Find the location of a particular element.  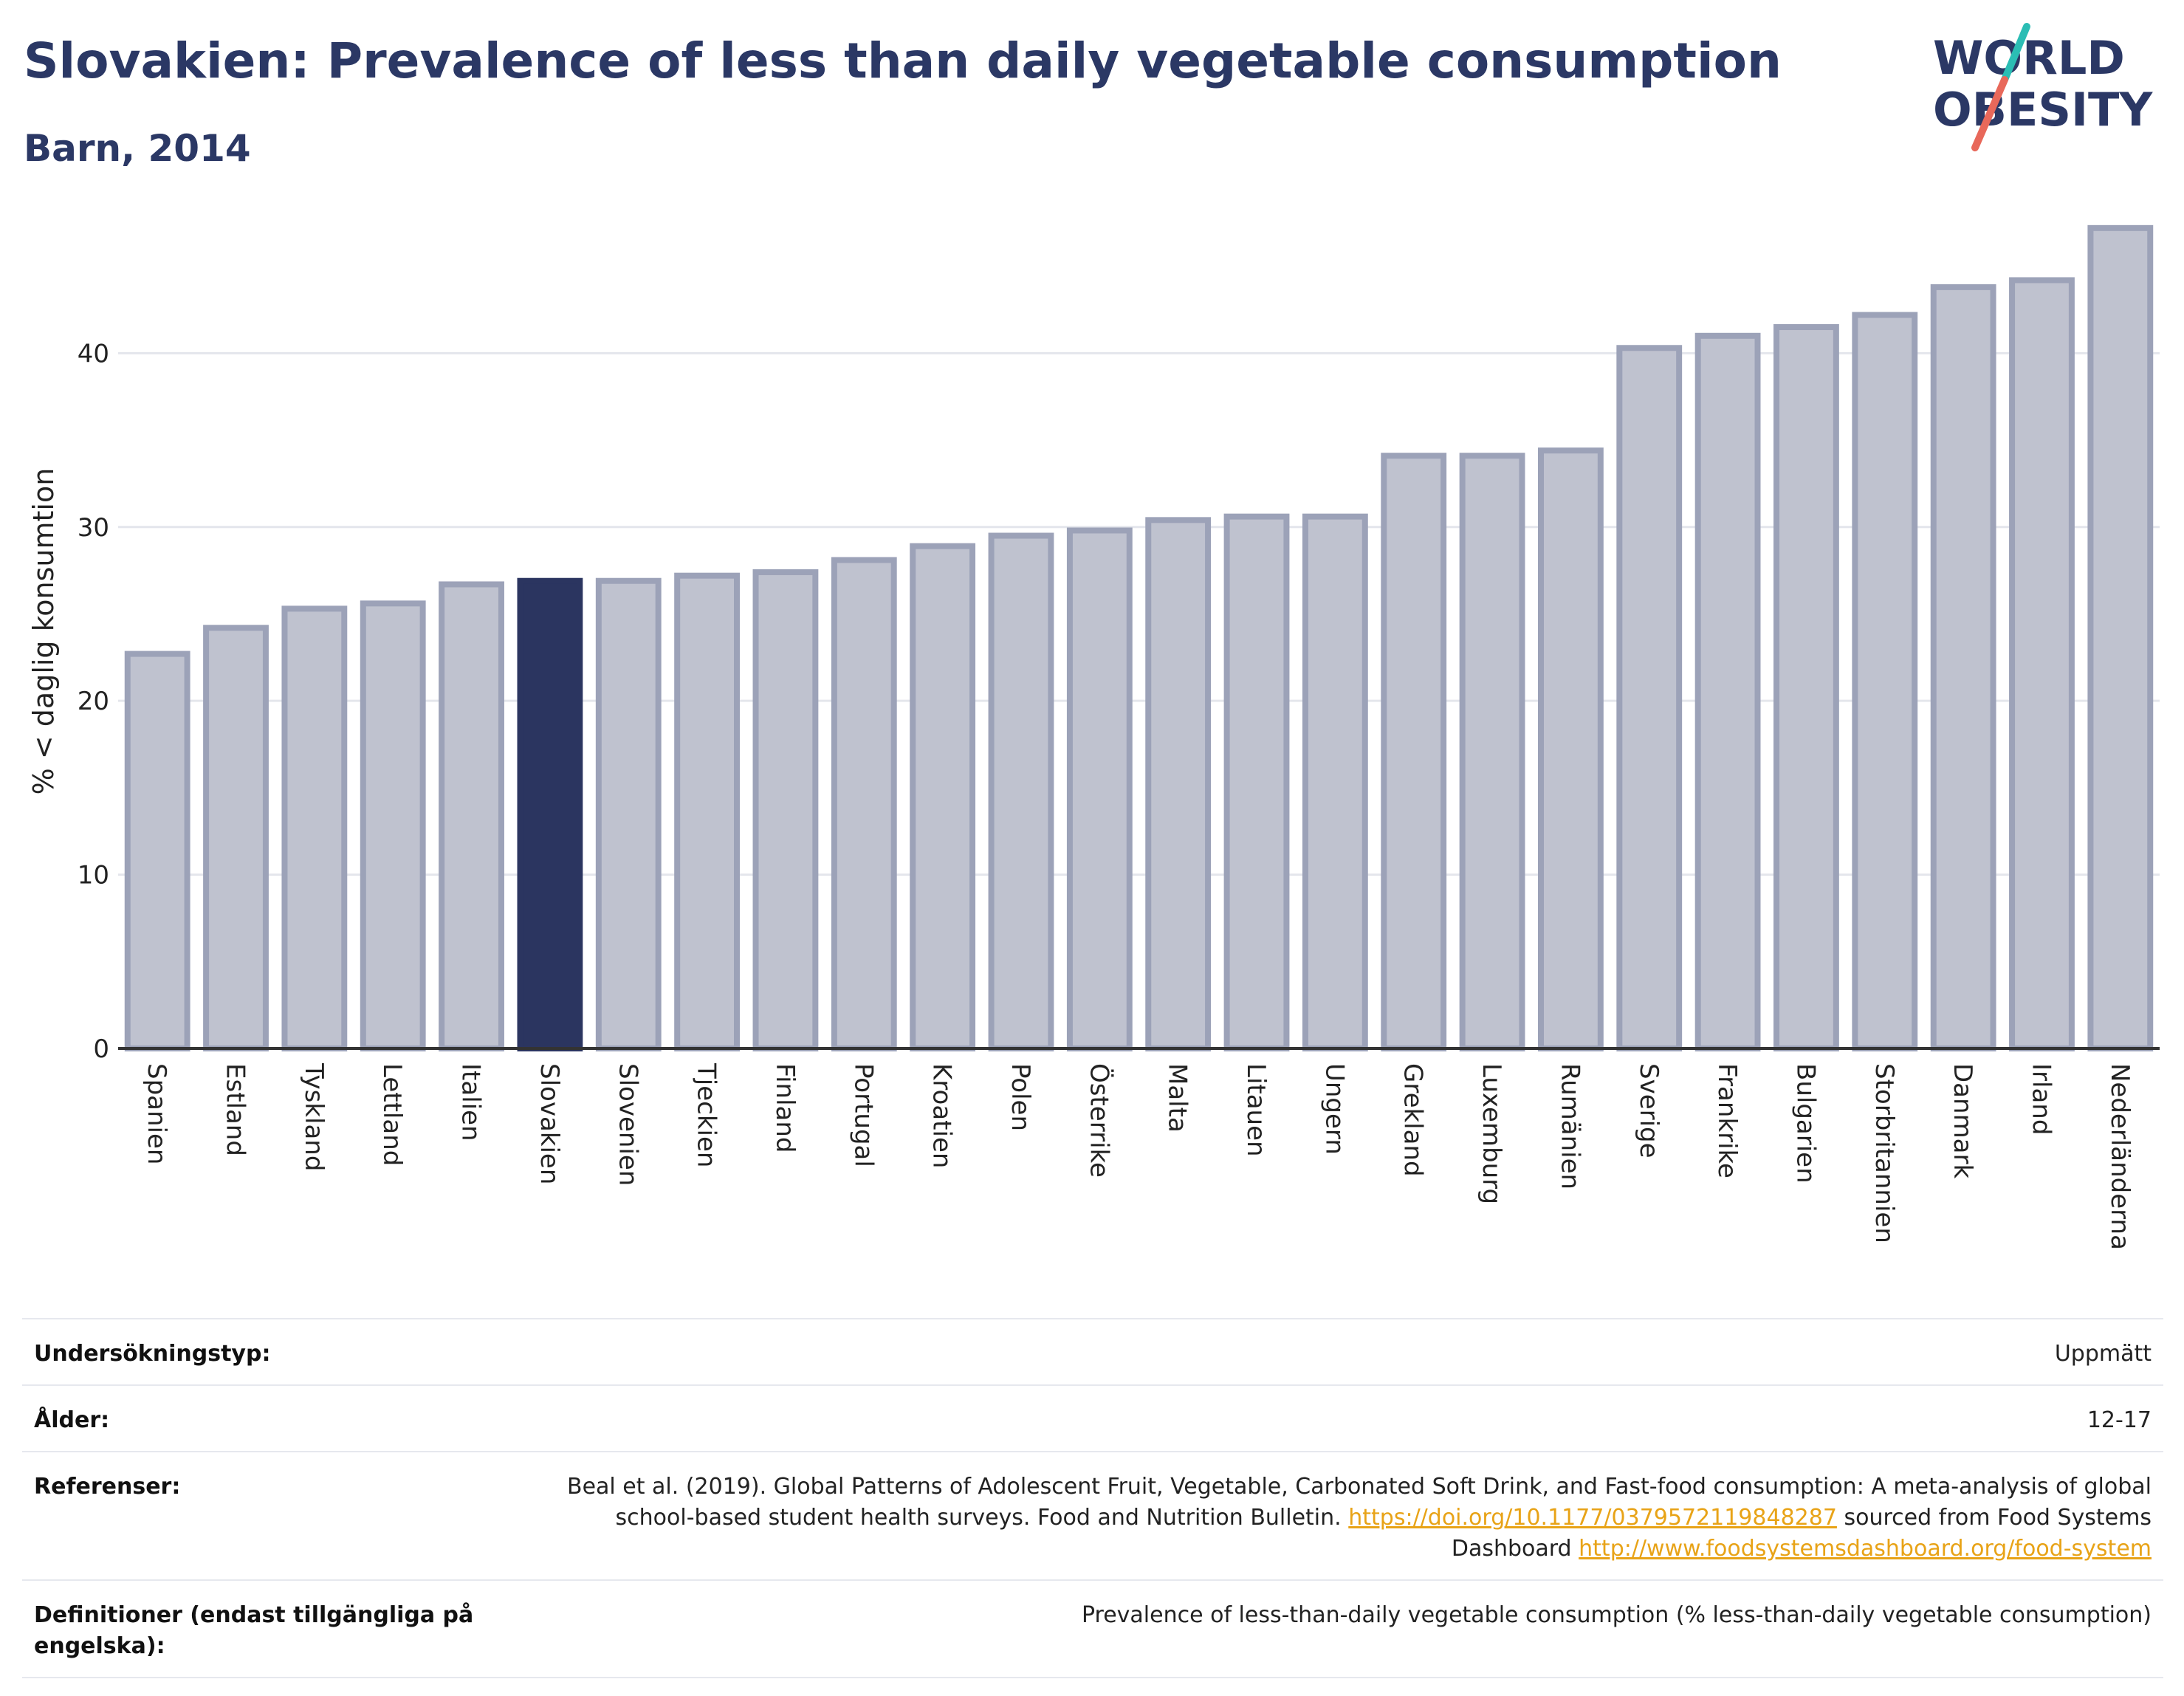

bar-irland is located at coordinates (2042, 664).